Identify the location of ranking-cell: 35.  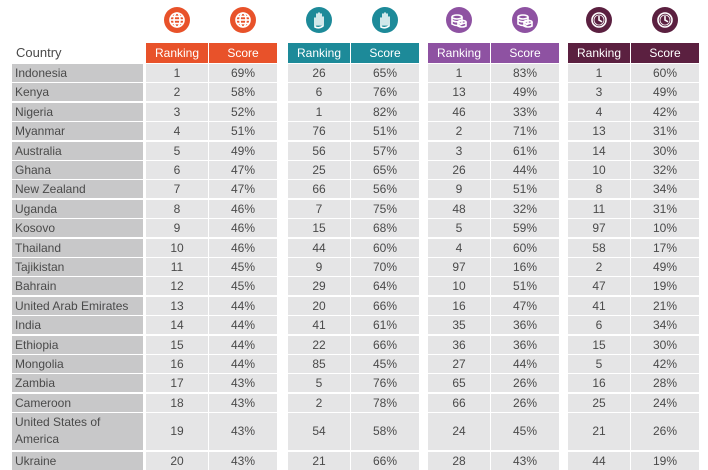
(459, 325).